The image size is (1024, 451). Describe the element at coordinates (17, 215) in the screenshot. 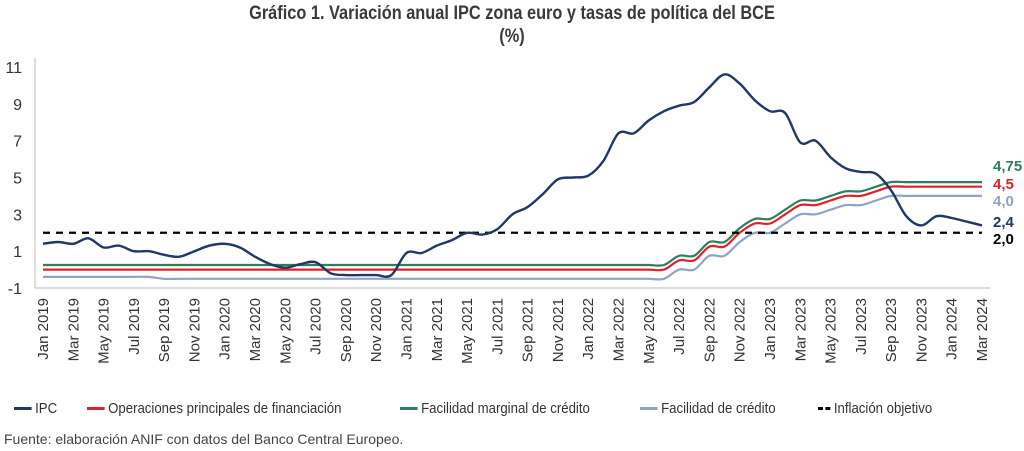

I see `y-tick-label: 3` at that location.